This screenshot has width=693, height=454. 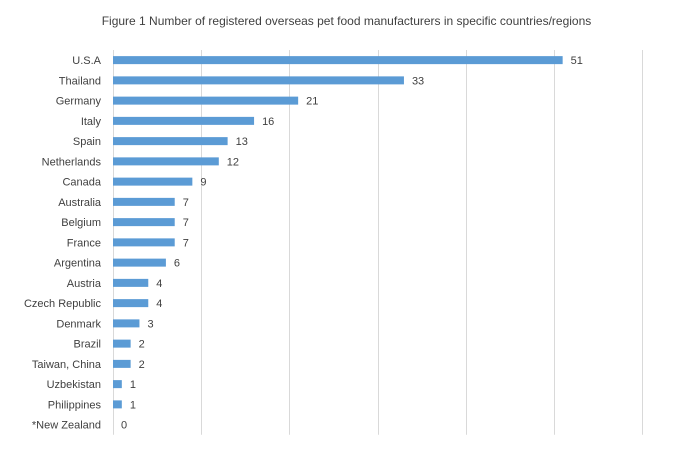 I want to click on category-label: Spain, so click(x=87, y=142).